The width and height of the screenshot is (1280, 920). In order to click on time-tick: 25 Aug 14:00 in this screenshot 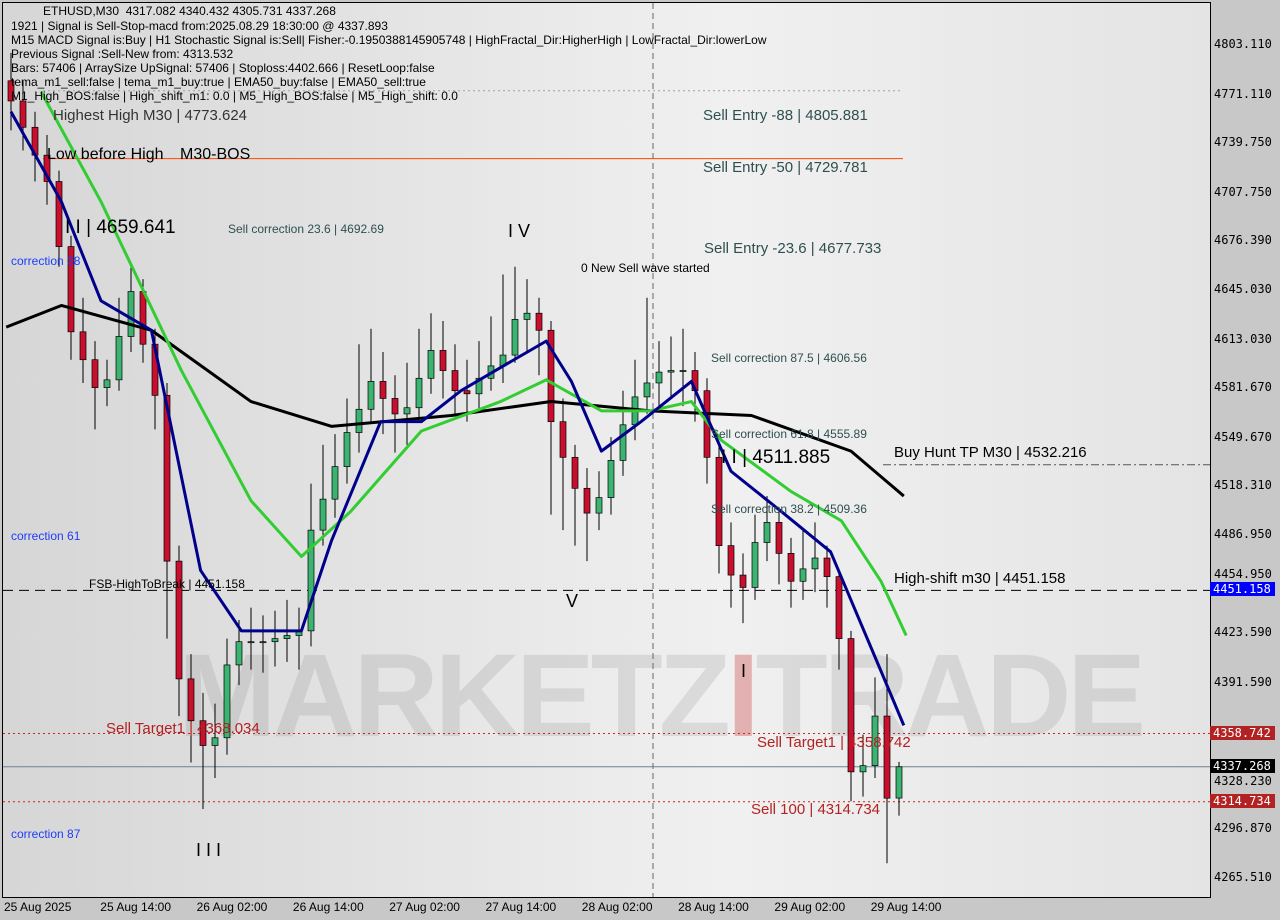, I will do `click(136, 907)`.